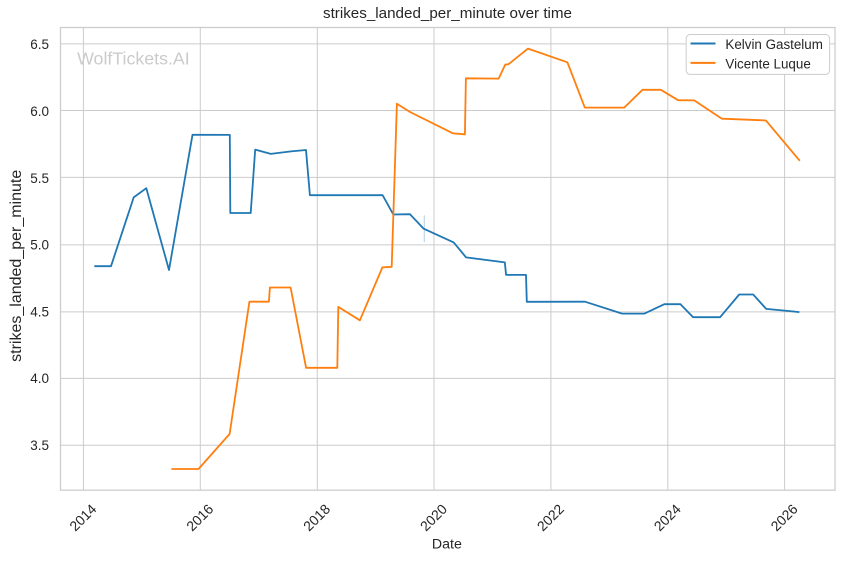  Describe the element at coordinates (39, 445) in the screenshot. I see `svg-text: 3.5` at that location.